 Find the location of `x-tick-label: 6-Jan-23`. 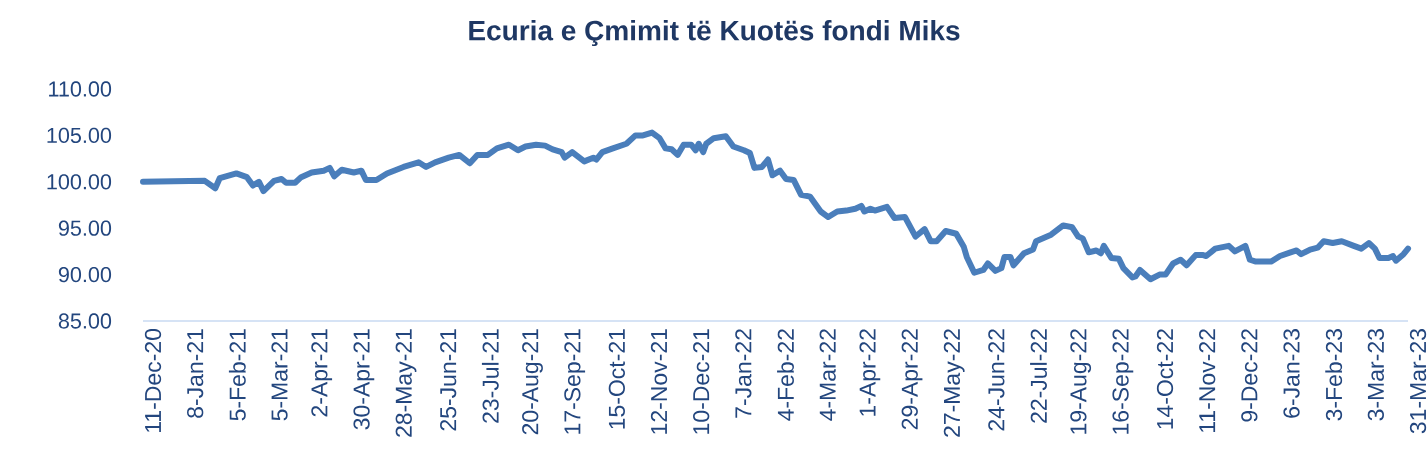

x-tick-label: 6-Jan-23 is located at coordinates (1291, 373).